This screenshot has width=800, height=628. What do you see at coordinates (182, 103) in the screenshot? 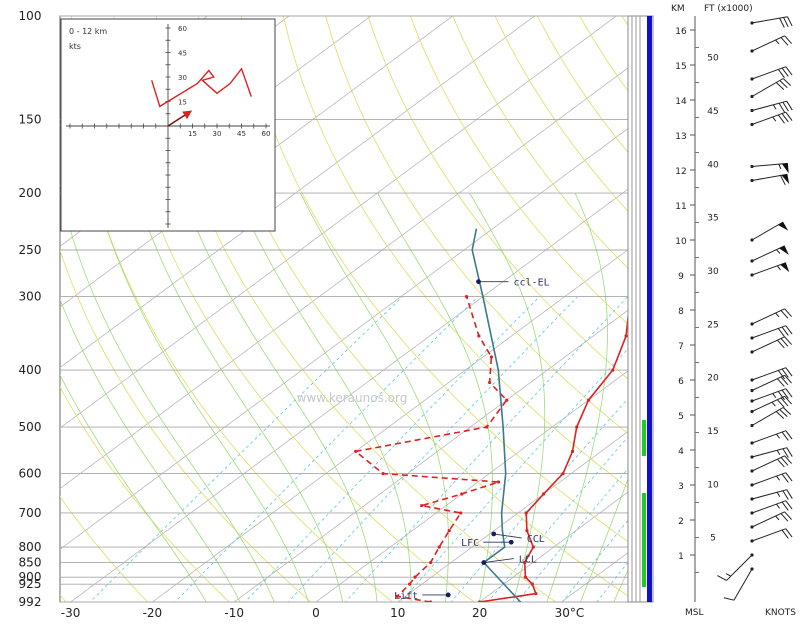
I see `hodograph-y-tick-label: 15` at bounding box center [182, 103].